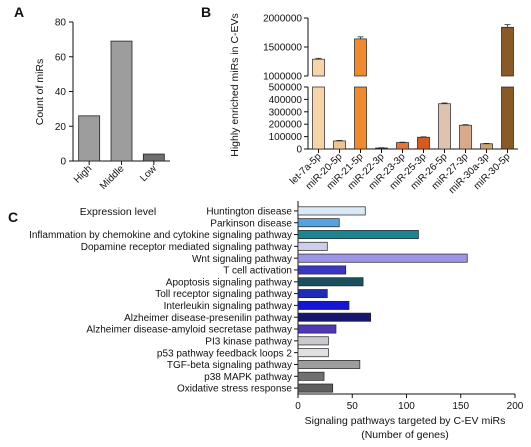 The image size is (531, 447). What do you see at coordinates (206, 12) in the screenshot?
I see `panel-b-letter: B` at bounding box center [206, 12].